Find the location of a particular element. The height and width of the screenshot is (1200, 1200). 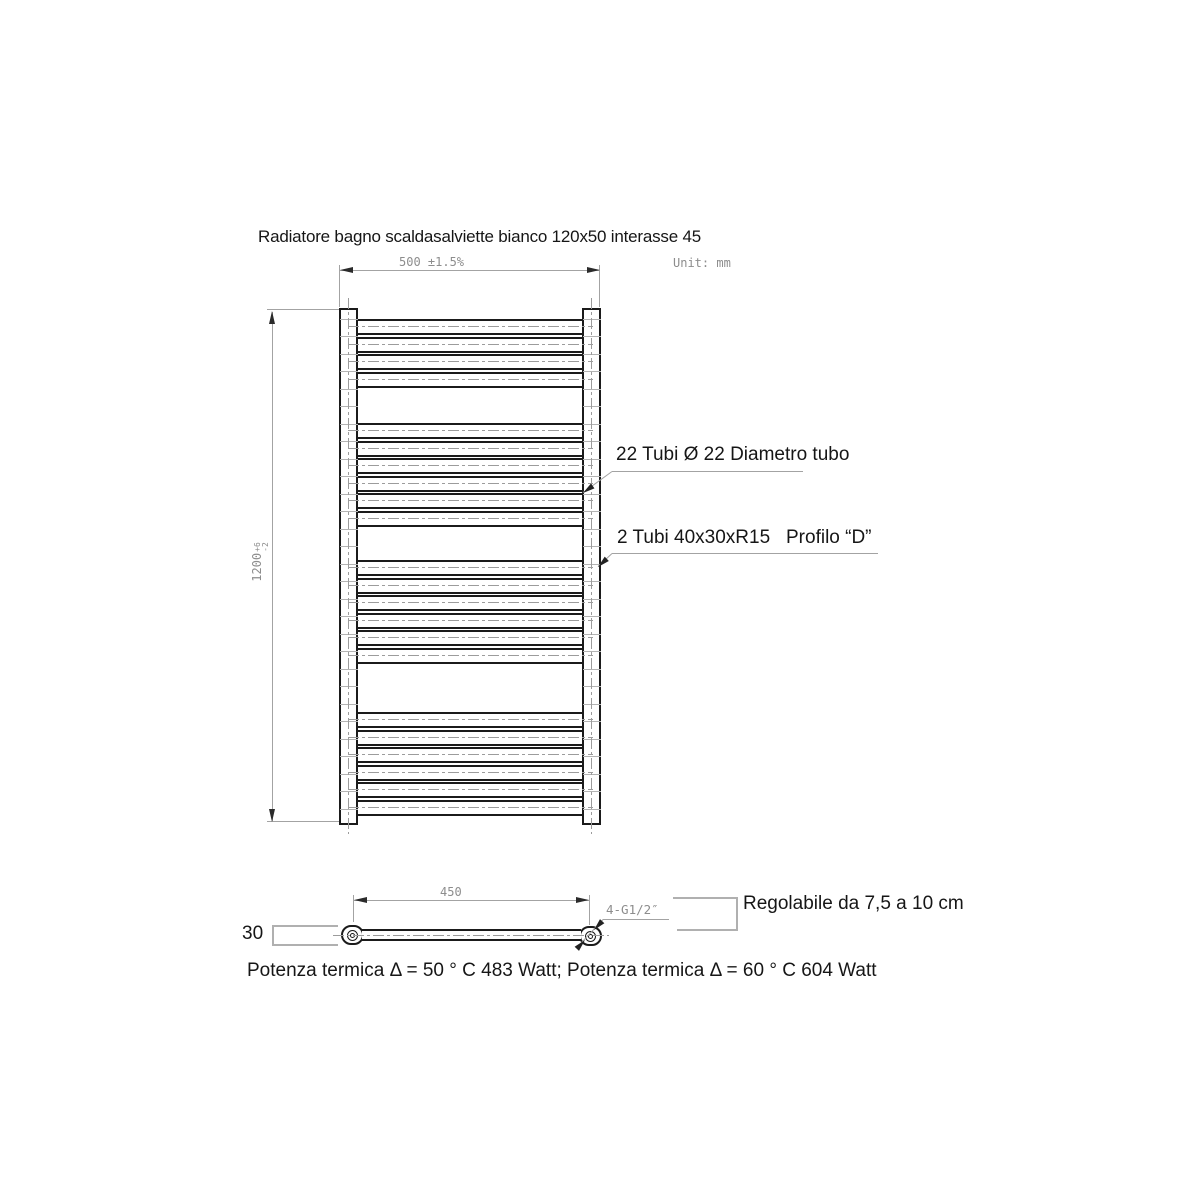

span-extension-line-left is located at coordinates (353, 908).